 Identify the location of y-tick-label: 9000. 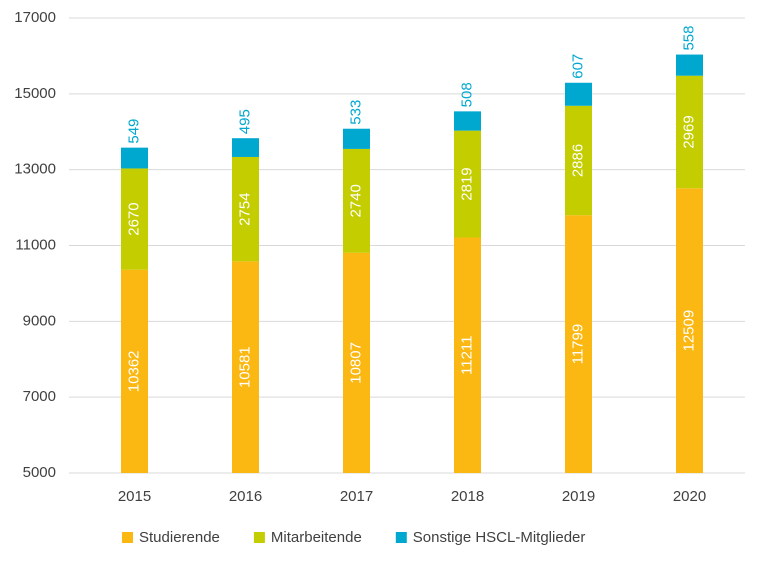
(39, 320).